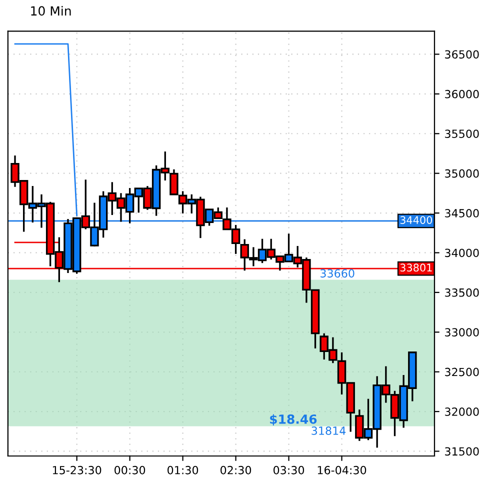  What do you see at coordinates (462, 173) in the screenshot?
I see `y-tick-label: 35000` at bounding box center [462, 173].